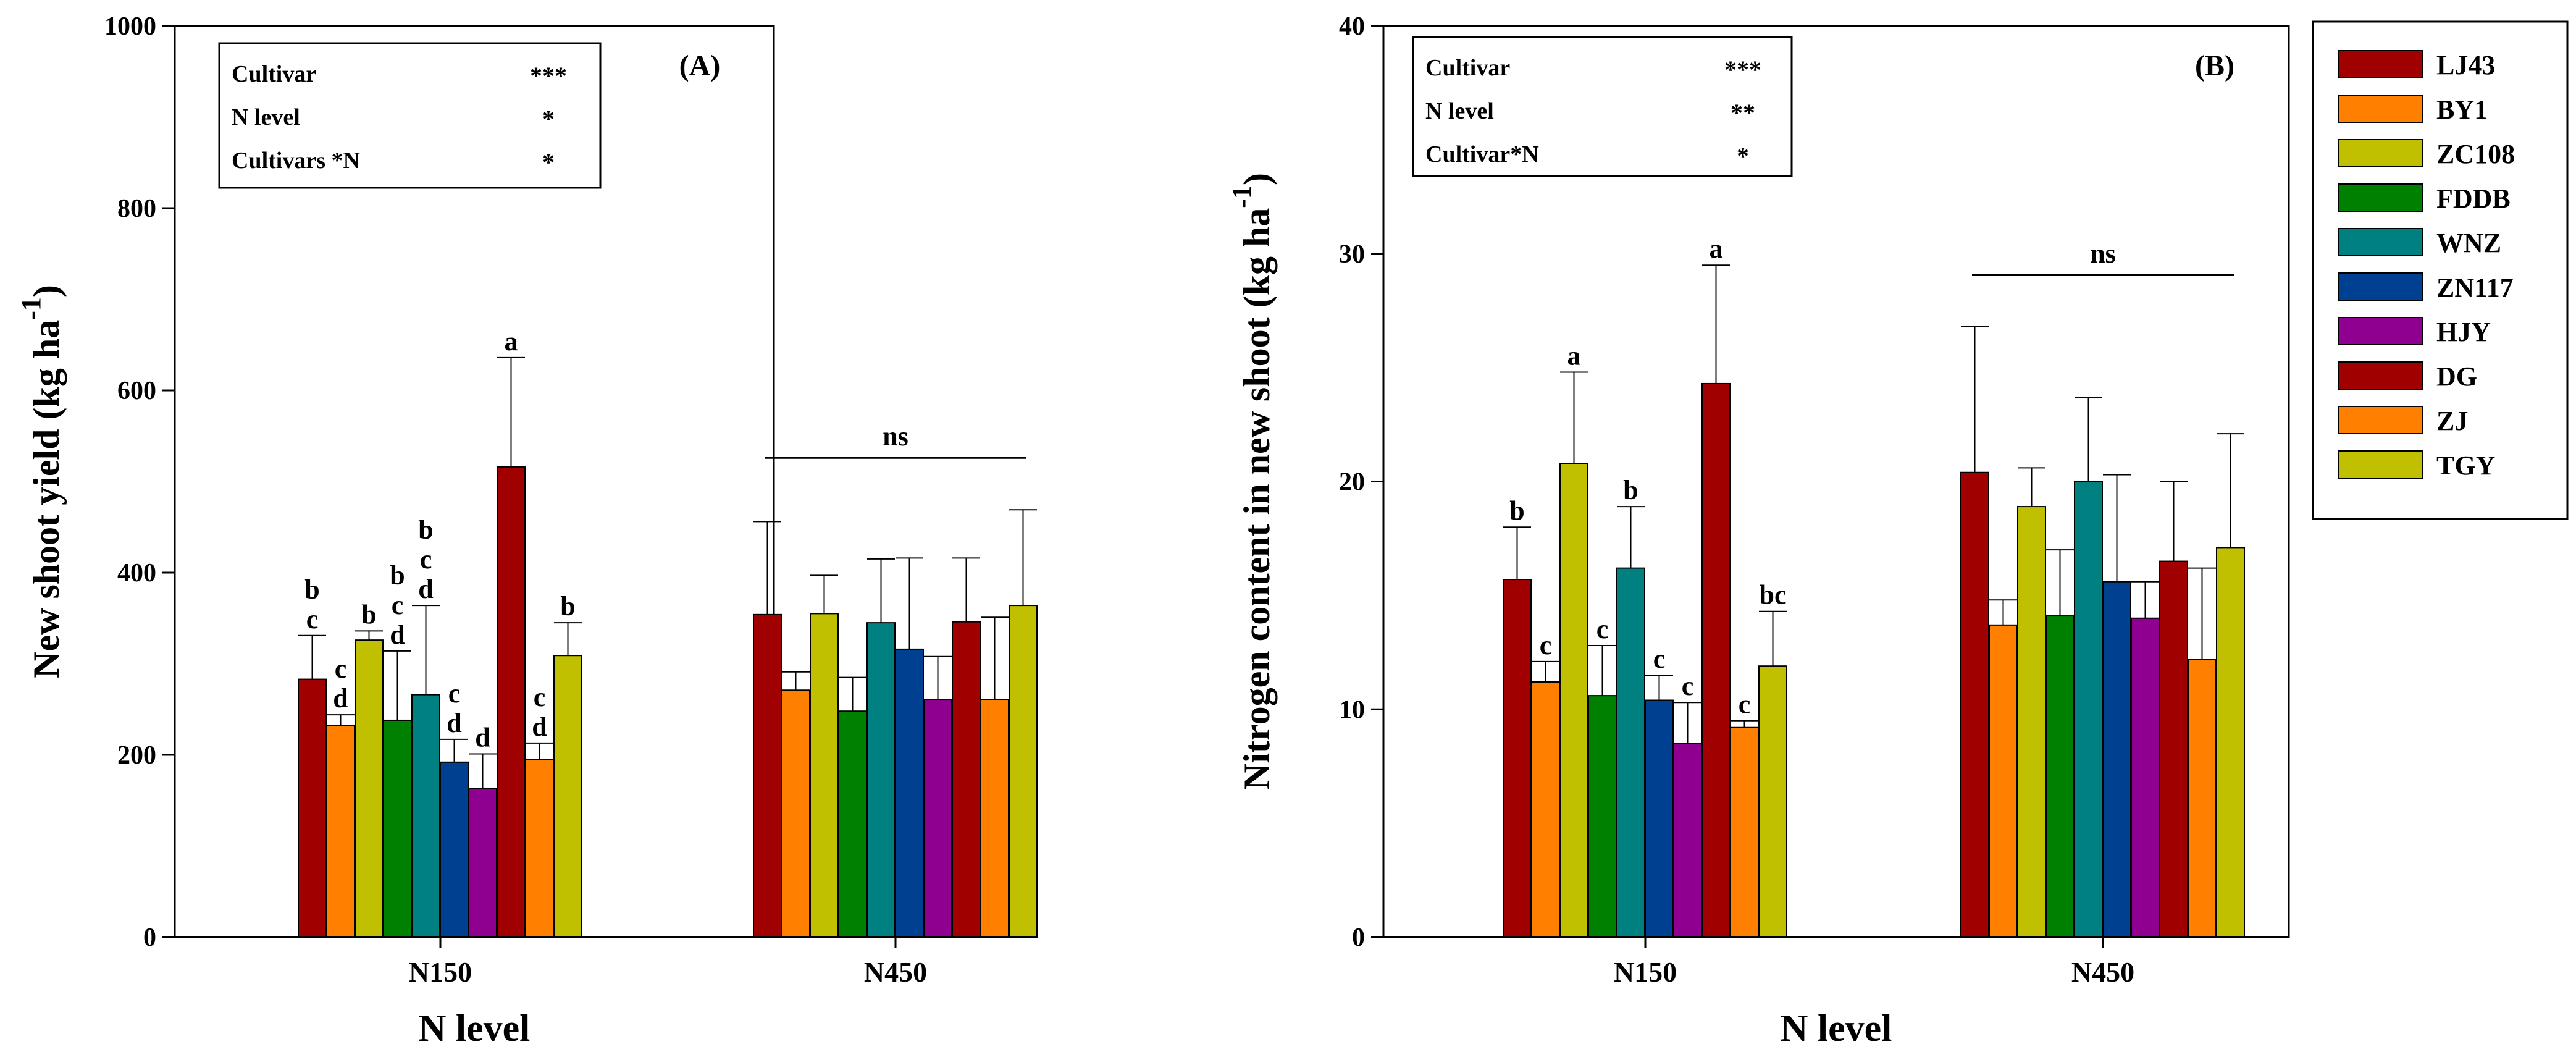 This screenshot has height=1052, width=2576. What do you see at coordinates (1716, 660) in the screenshot?
I see `bar-dg-n150` at bounding box center [1716, 660].